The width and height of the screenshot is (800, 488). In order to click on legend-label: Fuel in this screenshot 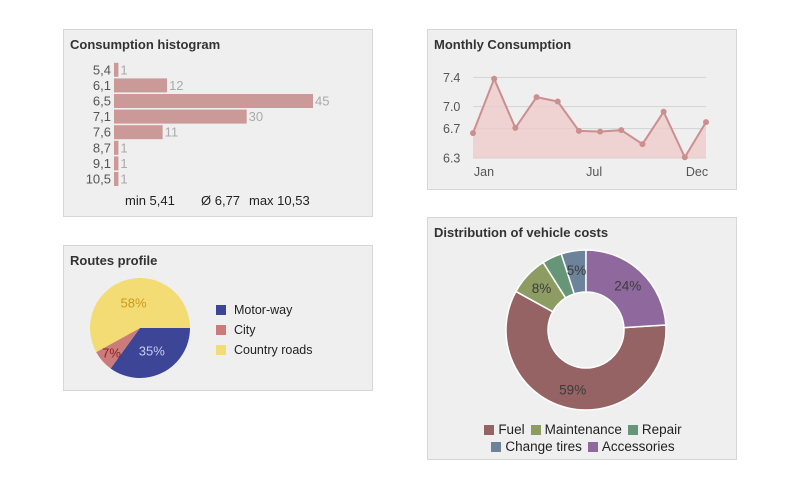, I will do `click(511, 429)`.